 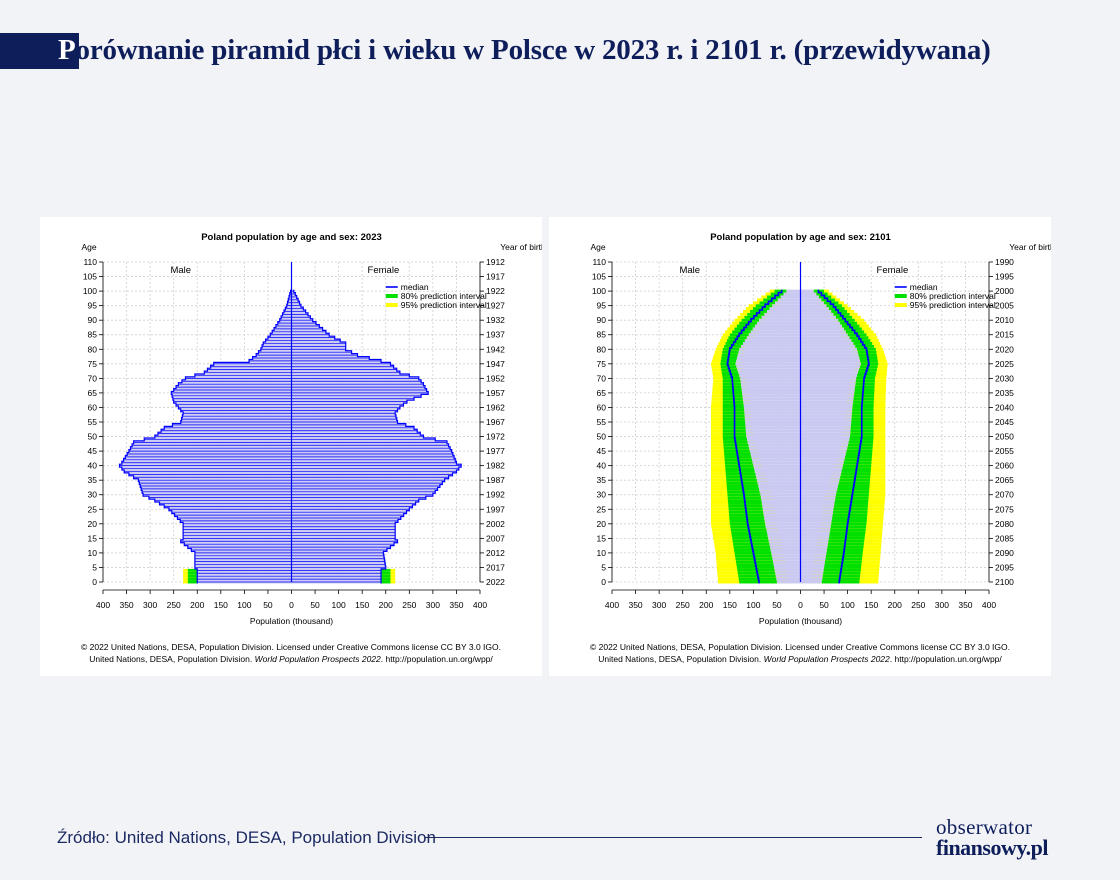 I want to click on legend-item: 95% prediction interval, so click(x=444, y=305).